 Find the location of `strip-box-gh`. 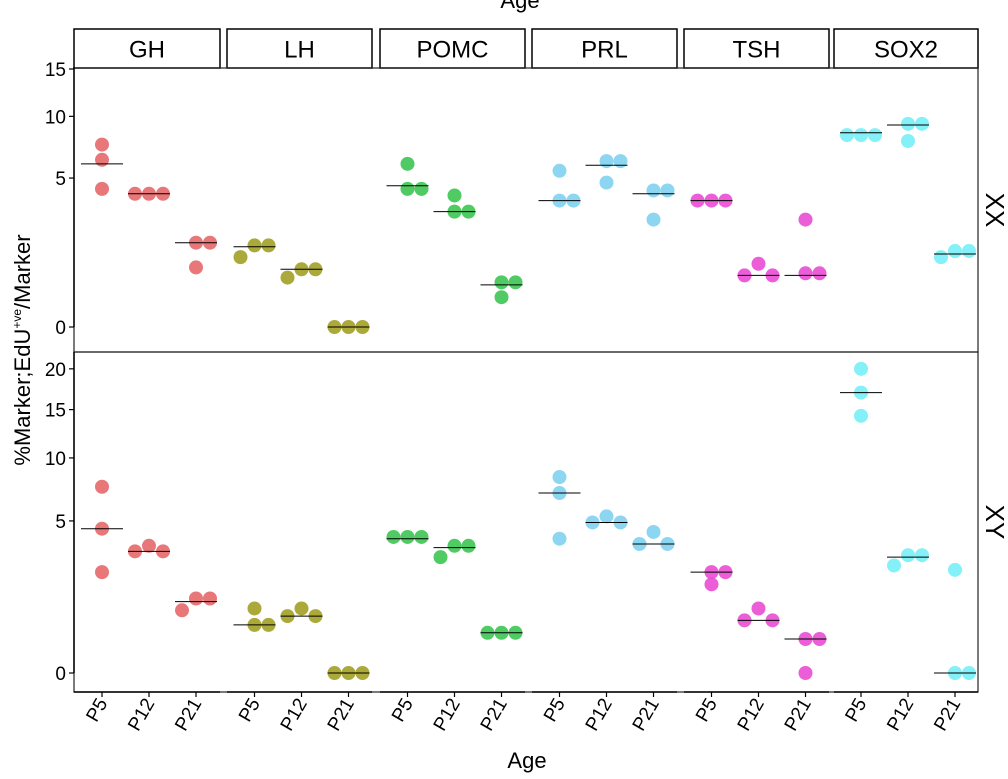

strip-box-gh is located at coordinates (147, 48).